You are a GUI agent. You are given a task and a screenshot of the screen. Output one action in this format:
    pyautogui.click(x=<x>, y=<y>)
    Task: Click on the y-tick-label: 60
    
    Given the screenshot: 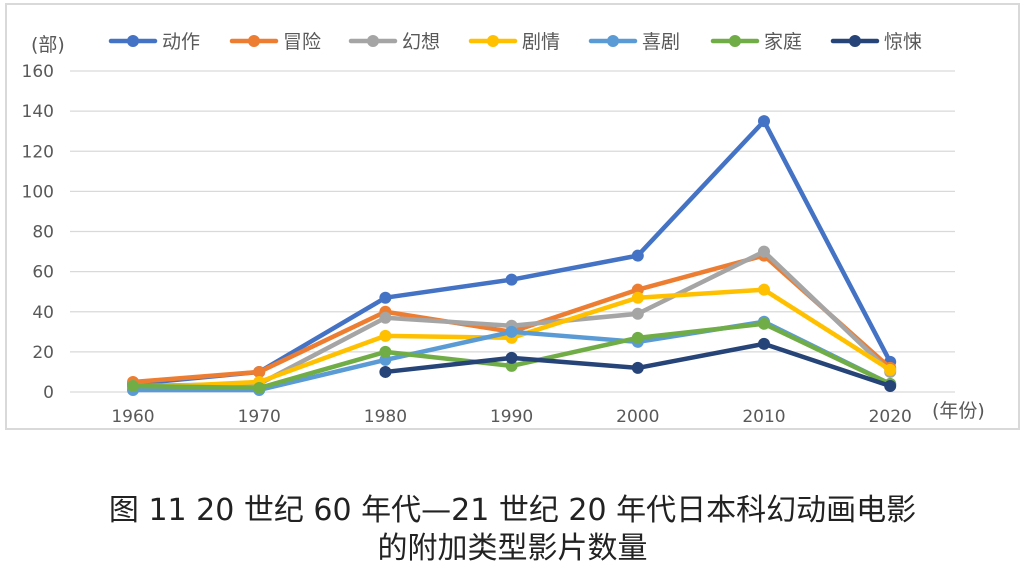 What is the action you would take?
    pyautogui.click(x=43, y=273)
    